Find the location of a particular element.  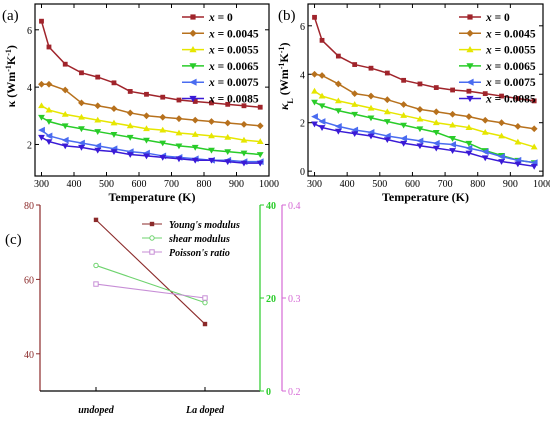

legend-entry: x = 0.0065 is located at coordinates (510, 67).